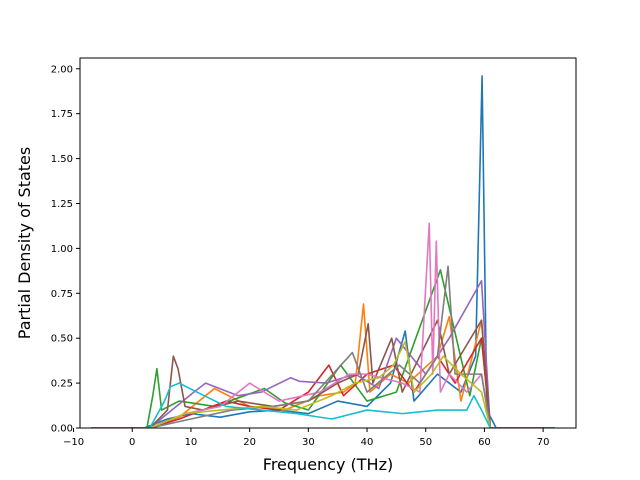 Image resolution: width=640 pixels, height=480 pixels. Describe the element at coordinates (62, 294) in the screenshot. I see `y-tick-label: 0.75` at that location.